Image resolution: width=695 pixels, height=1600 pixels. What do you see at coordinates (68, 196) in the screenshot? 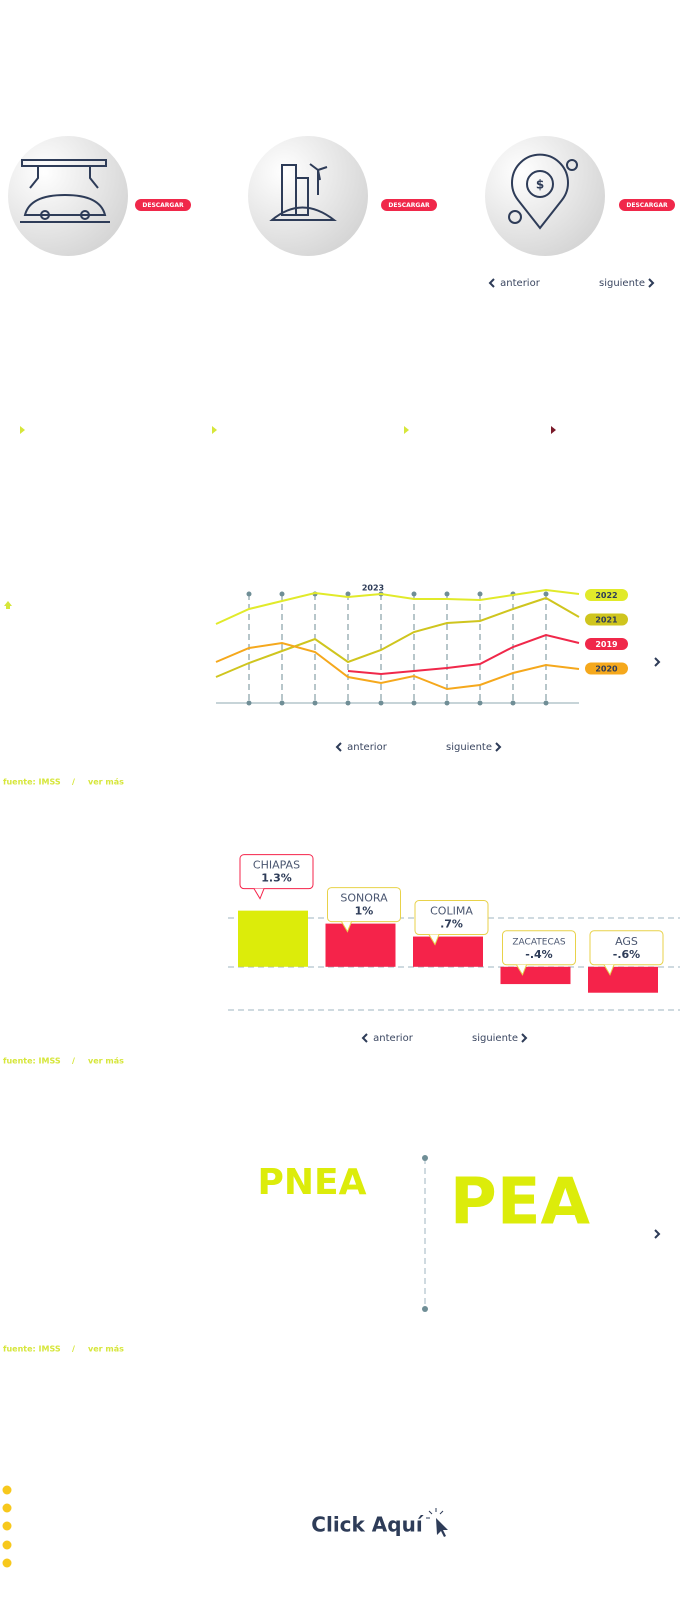
I see `icon-factory` at bounding box center [68, 196].